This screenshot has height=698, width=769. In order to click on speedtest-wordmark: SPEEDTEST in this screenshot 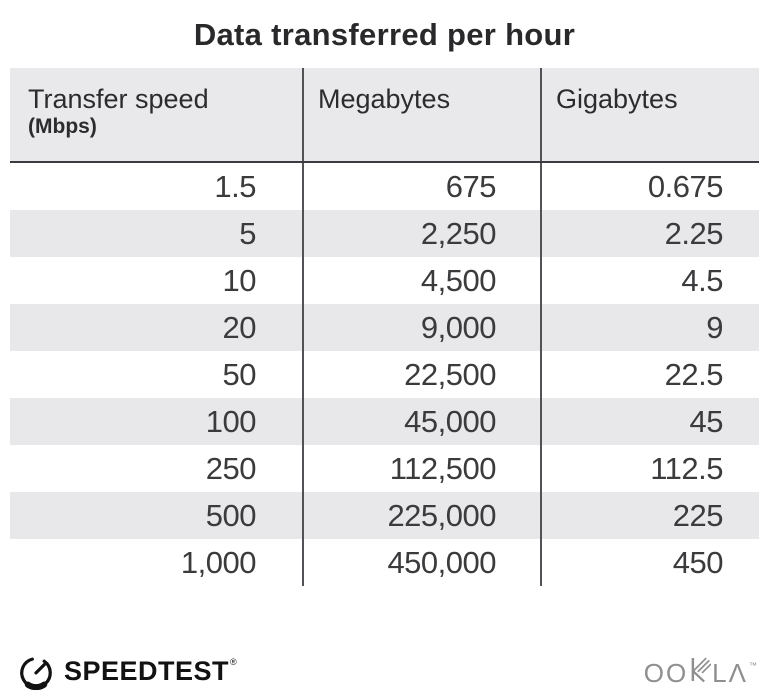, I will do `click(147, 670)`.